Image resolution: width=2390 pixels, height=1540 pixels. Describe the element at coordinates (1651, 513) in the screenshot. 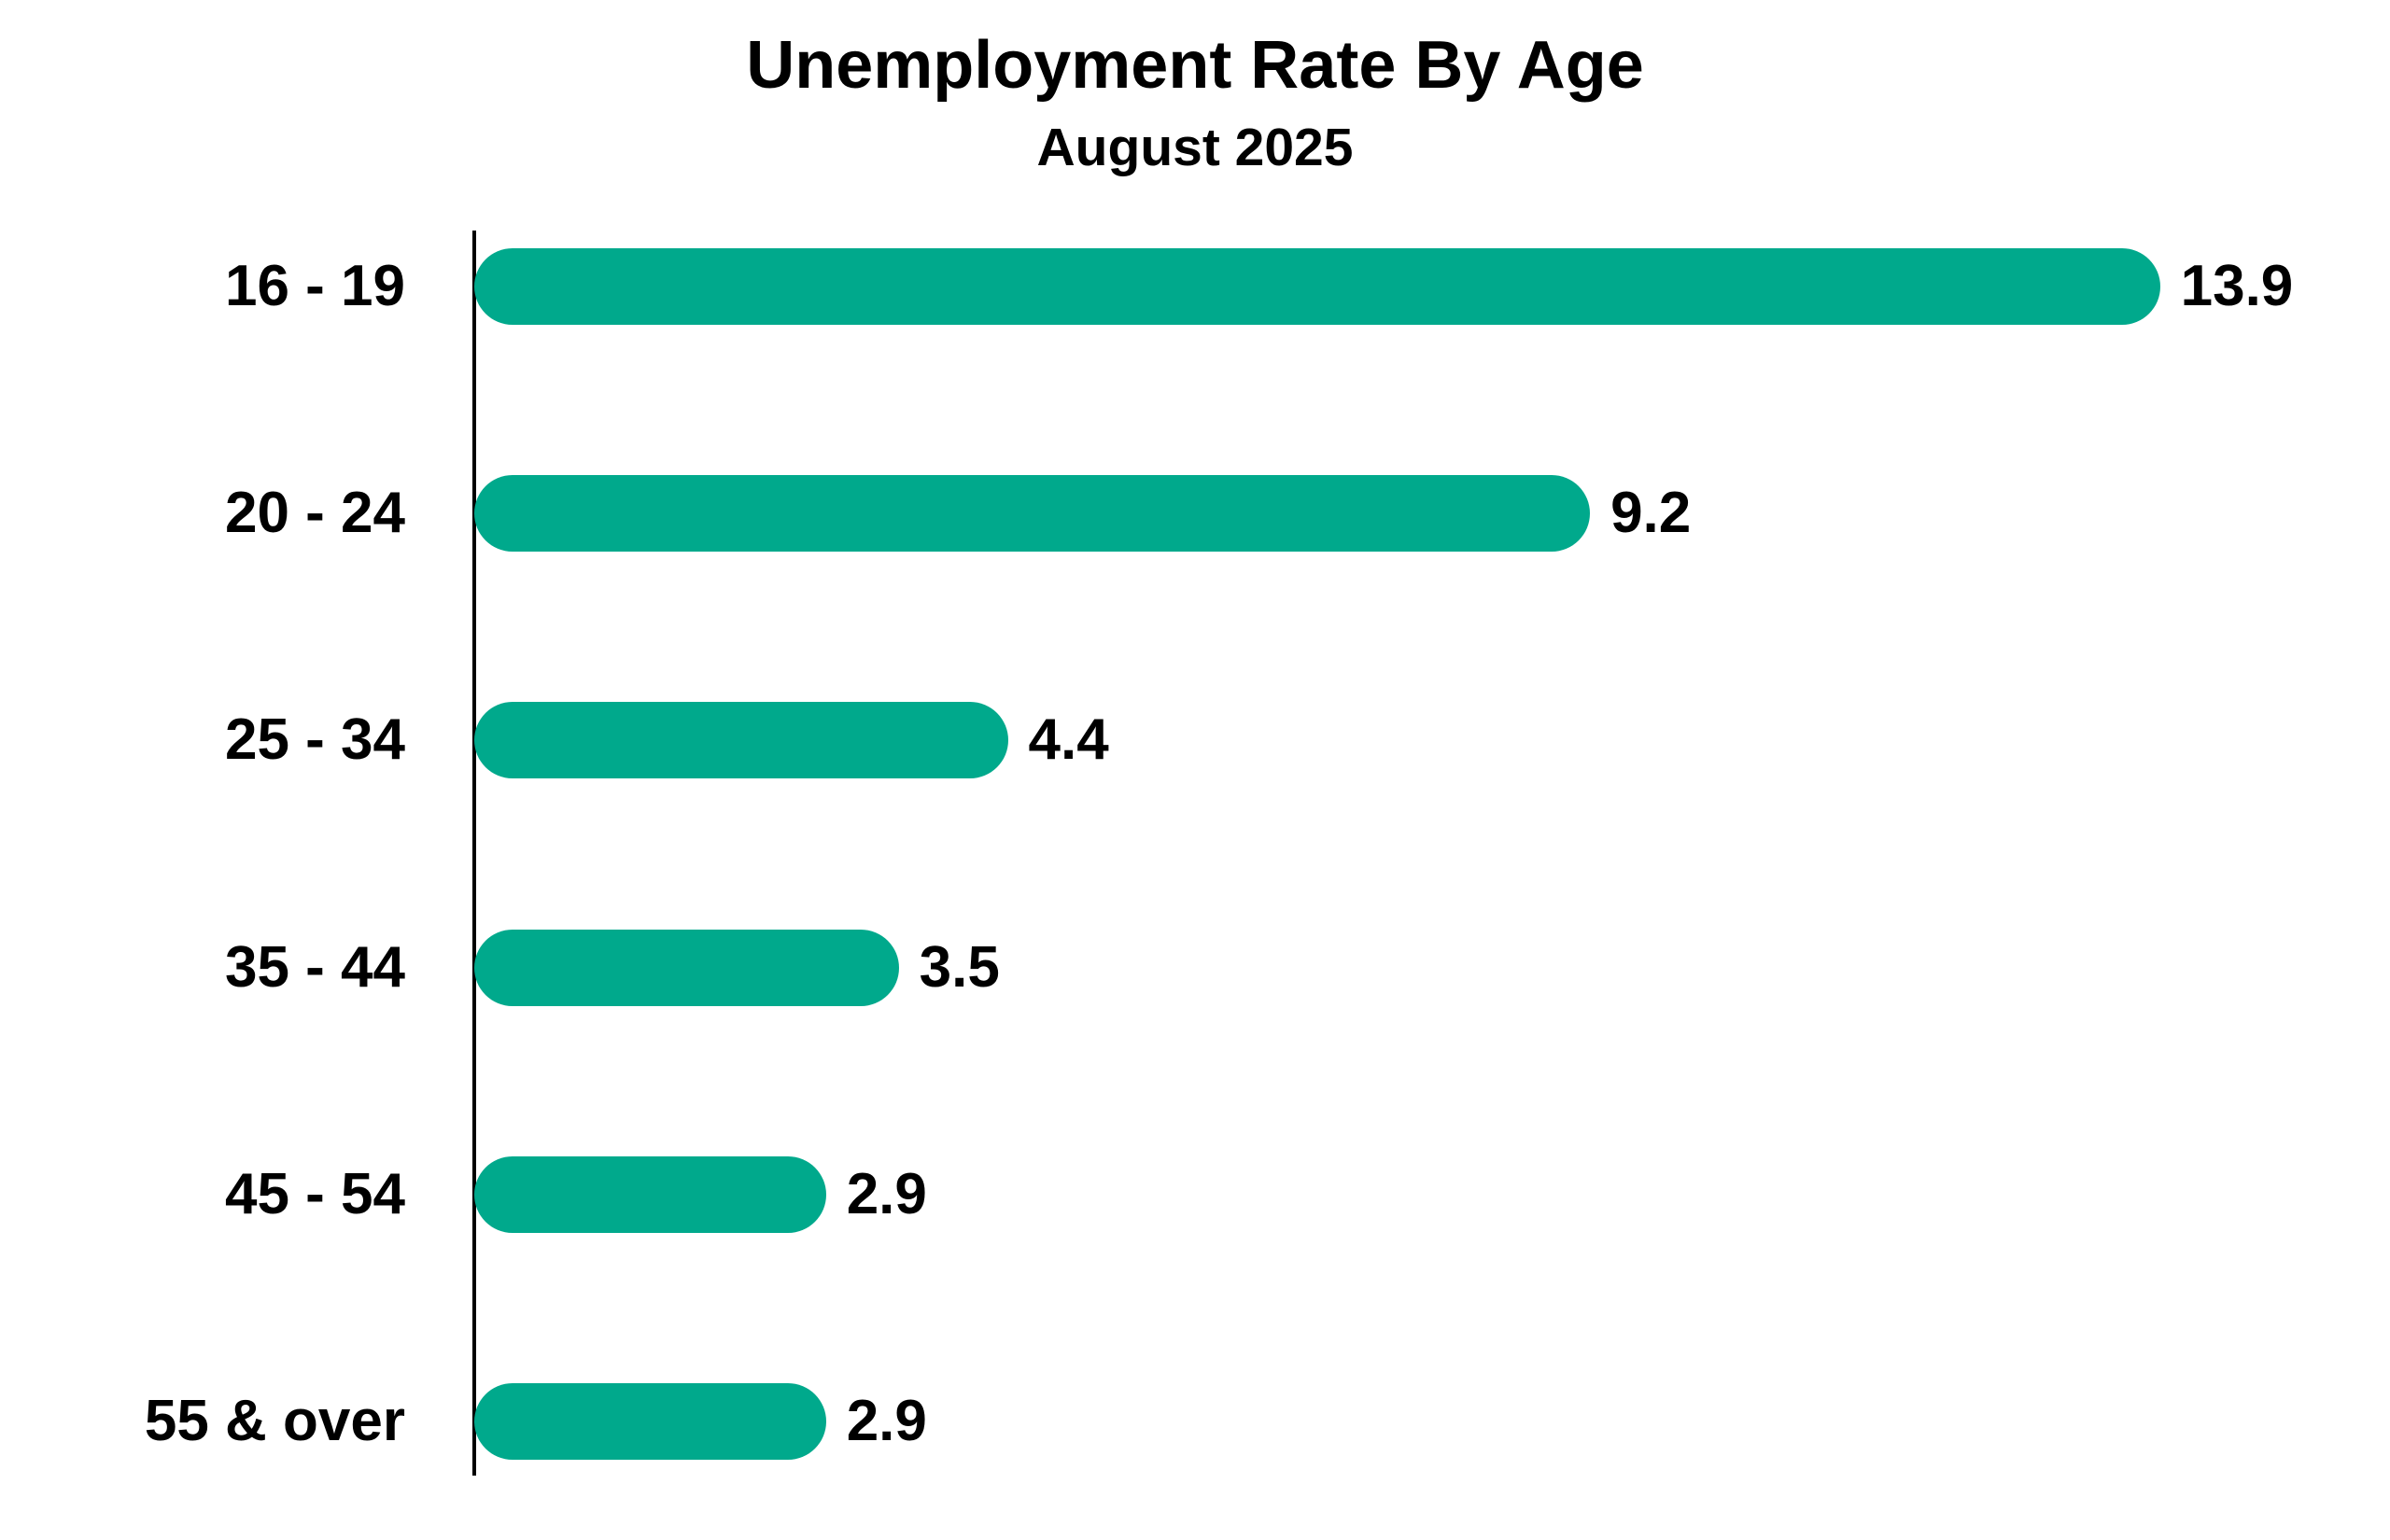

I see `value-label: 9.2` at that location.